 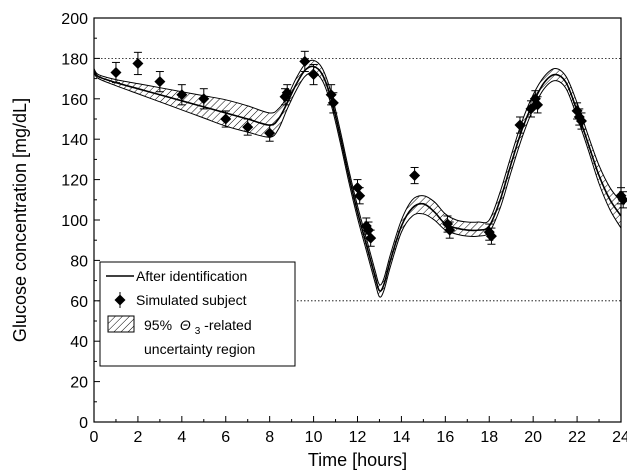 What do you see at coordinates (74, 19) in the screenshot?
I see `y-tick-label: 200` at bounding box center [74, 19].